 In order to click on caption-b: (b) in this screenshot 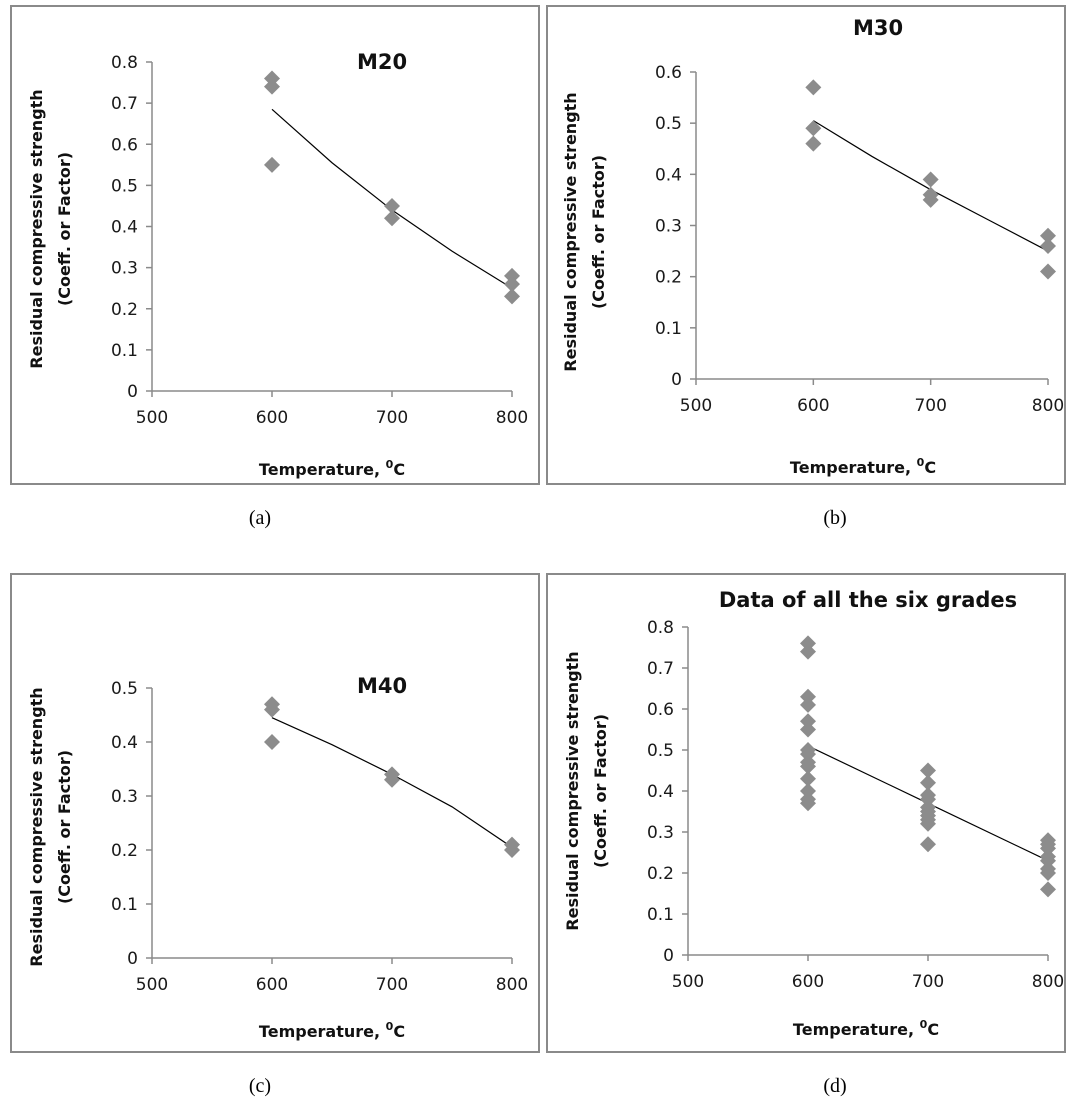, I will do `click(835, 518)`.